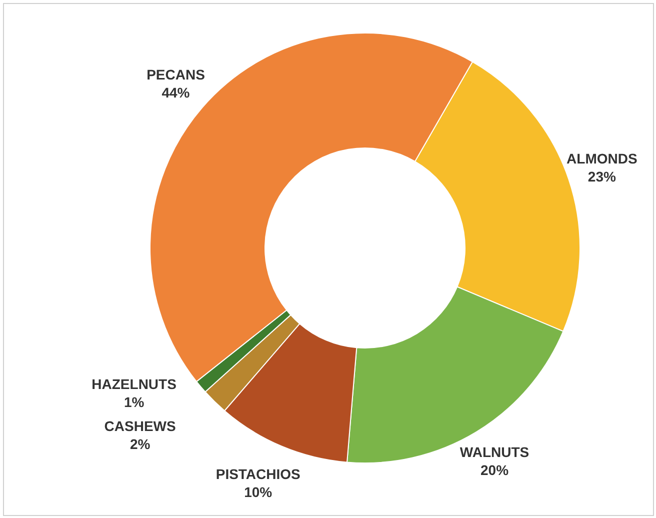 This screenshot has width=656, height=518. What do you see at coordinates (258, 492) in the screenshot?
I see `data-label: 10%` at bounding box center [258, 492].